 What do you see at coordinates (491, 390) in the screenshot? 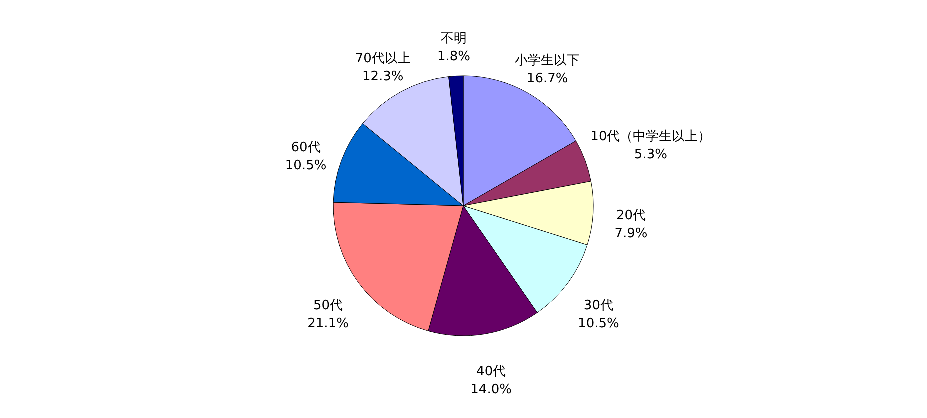
I see `data-label: 14.0%` at bounding box center [491, 390].